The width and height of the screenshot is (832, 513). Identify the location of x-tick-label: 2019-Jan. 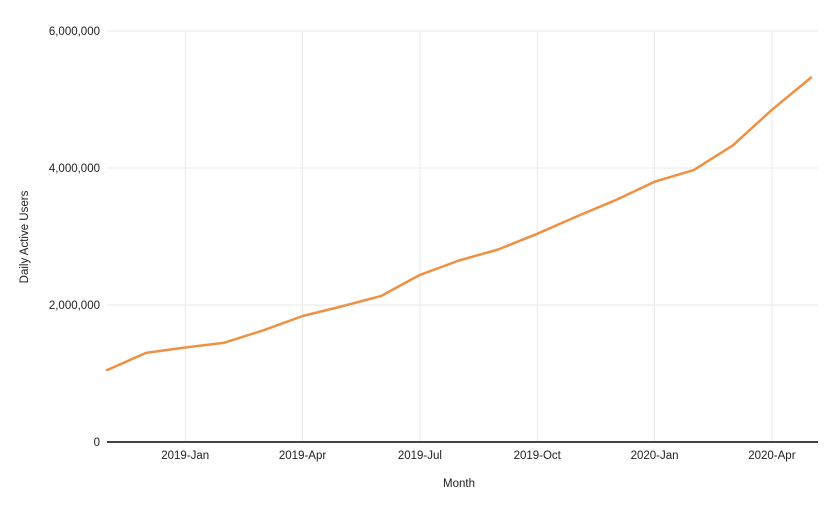
(185, 456).